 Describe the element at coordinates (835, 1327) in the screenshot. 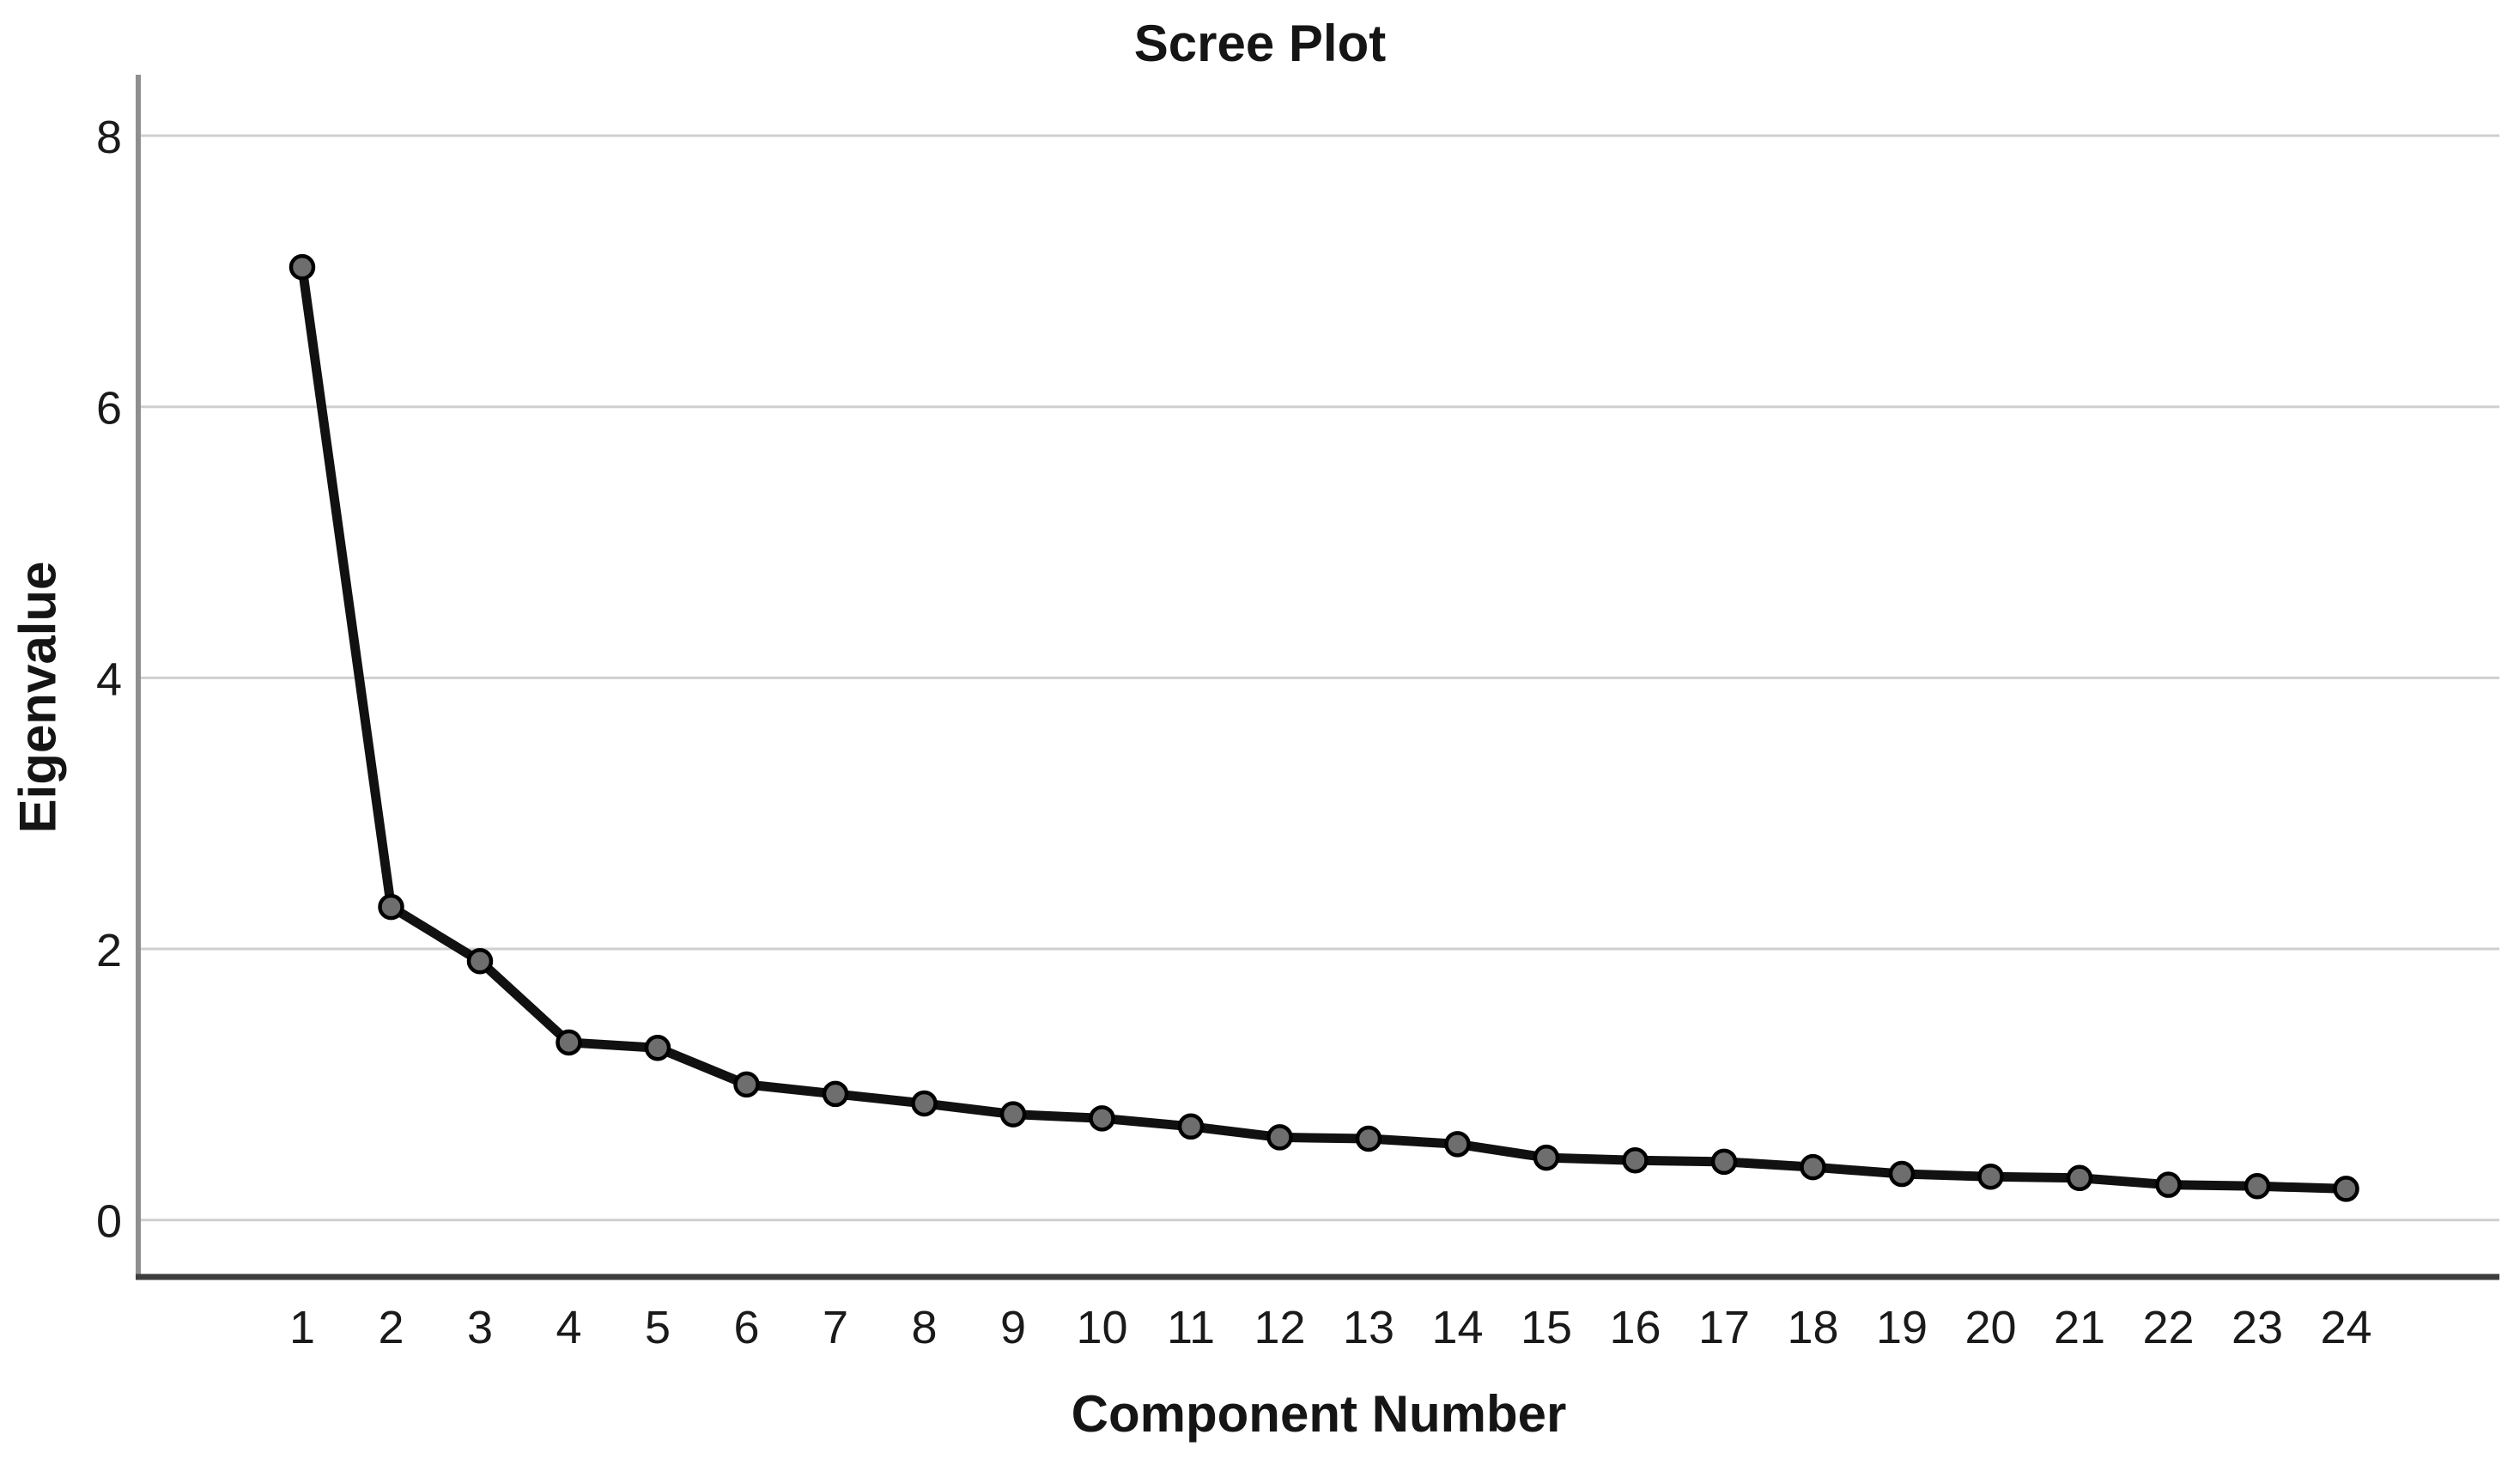

I see `x-tick-label: 7` at that location.